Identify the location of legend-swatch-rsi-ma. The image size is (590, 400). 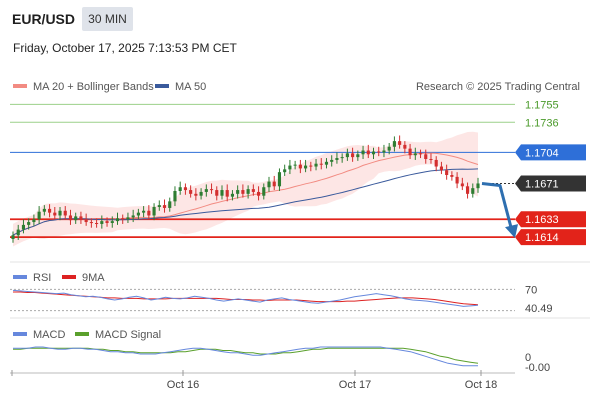
(69, 277).